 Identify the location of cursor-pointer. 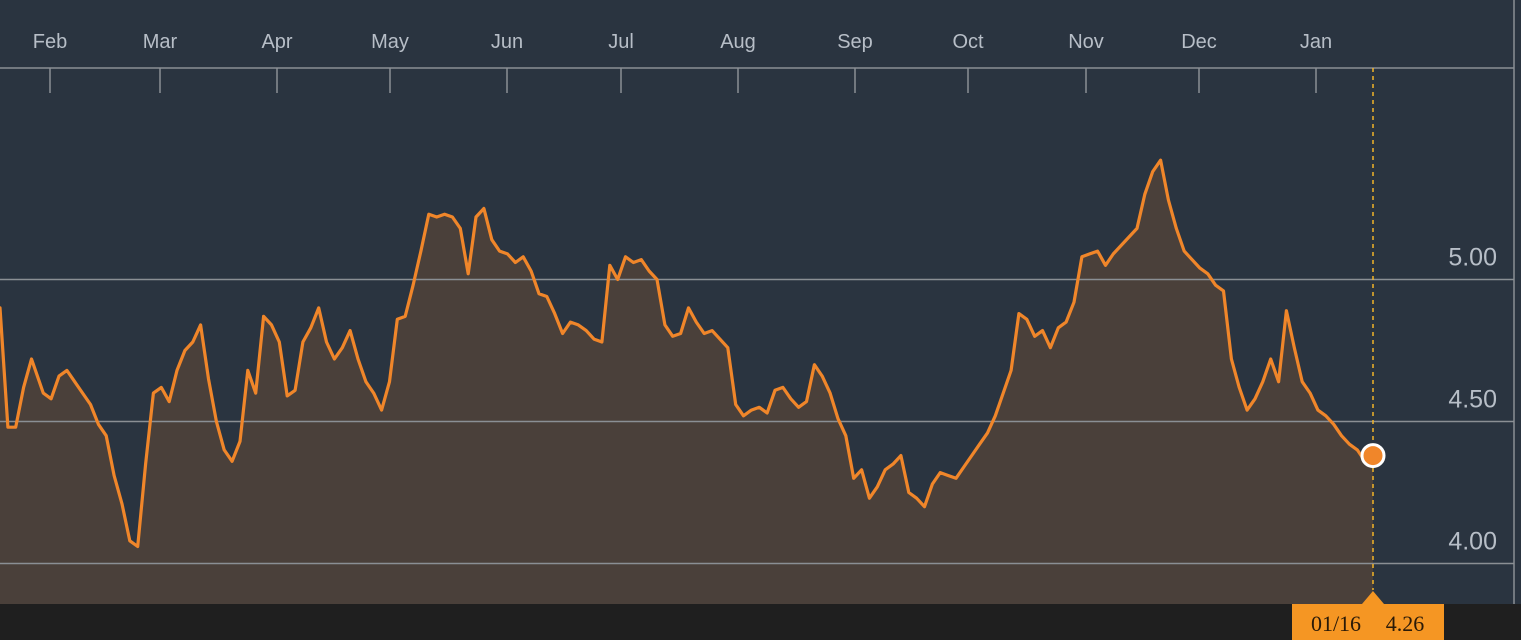
(1373, 597).